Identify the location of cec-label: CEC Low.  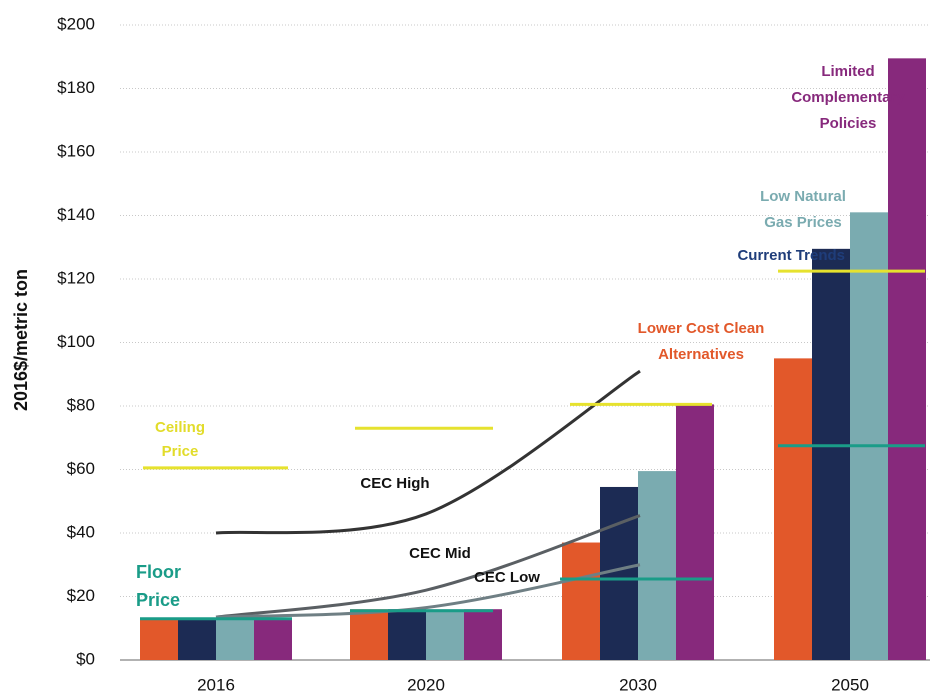
(507, 577).